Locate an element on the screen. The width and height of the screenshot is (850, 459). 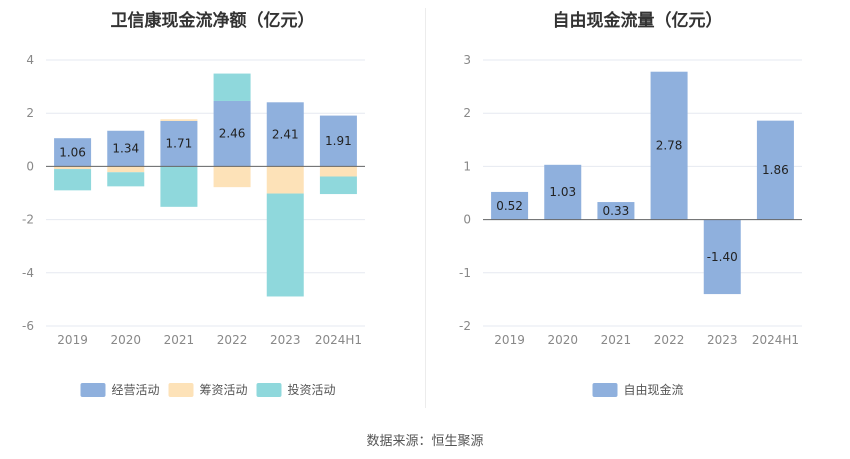
data-label: 1.71 is located at coordinates (179, 144).